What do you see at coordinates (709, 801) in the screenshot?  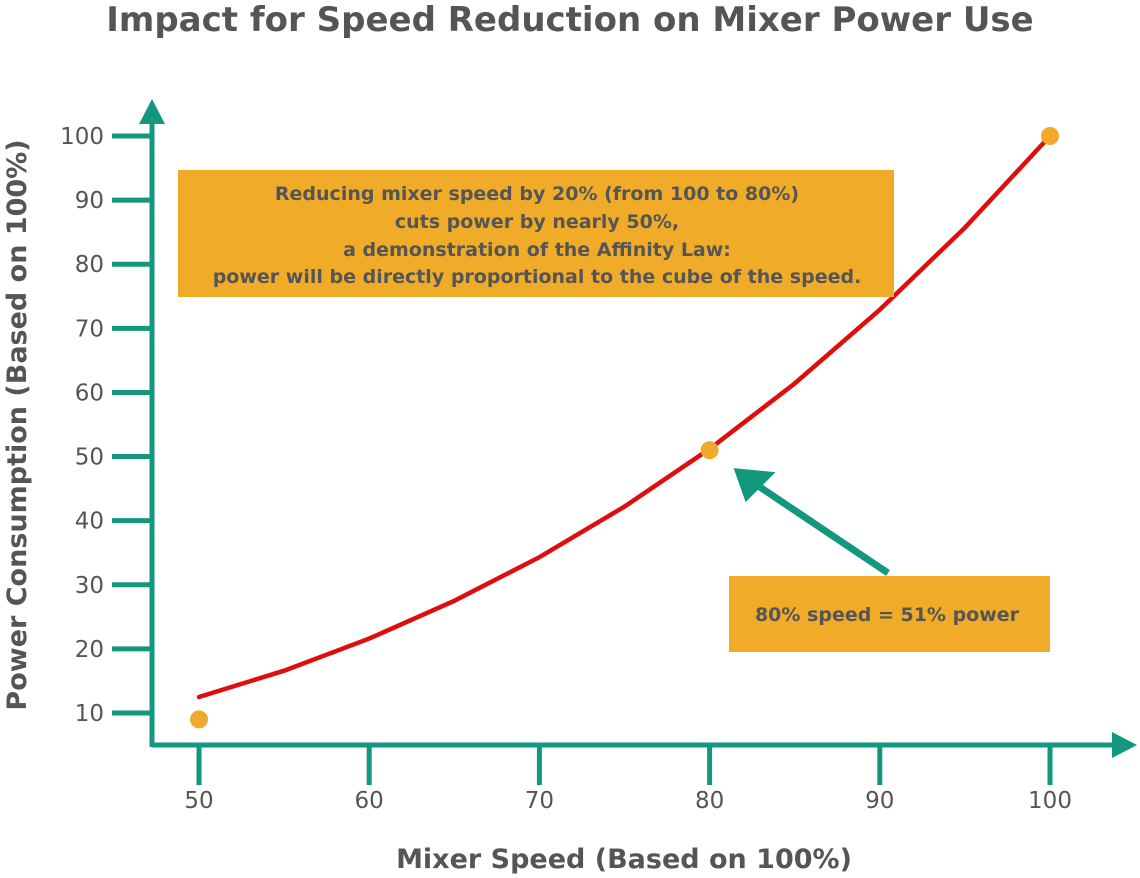 I see `x-tick-label: 80` at bounding box center [709, 801].